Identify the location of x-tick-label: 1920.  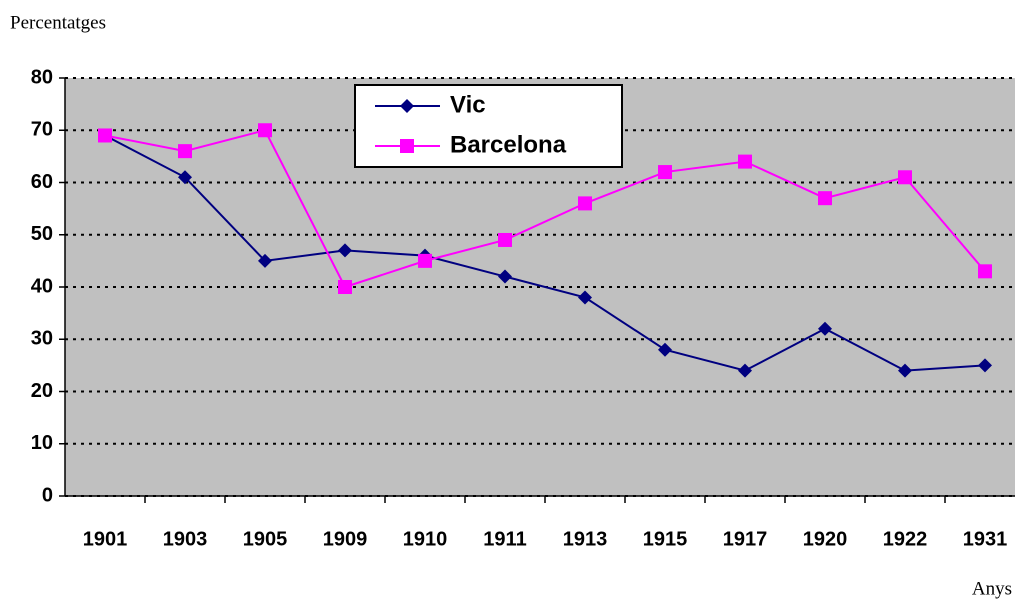
(825, 539).